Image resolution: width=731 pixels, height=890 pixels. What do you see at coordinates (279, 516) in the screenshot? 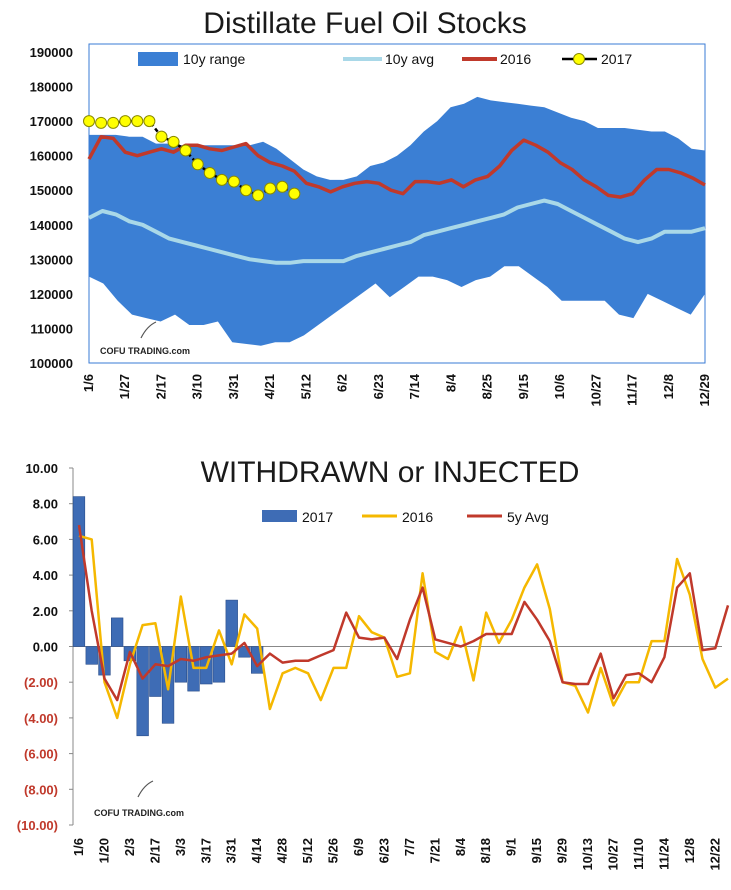
I see `legend-swatch-2017` at bounding box center [279, 516].